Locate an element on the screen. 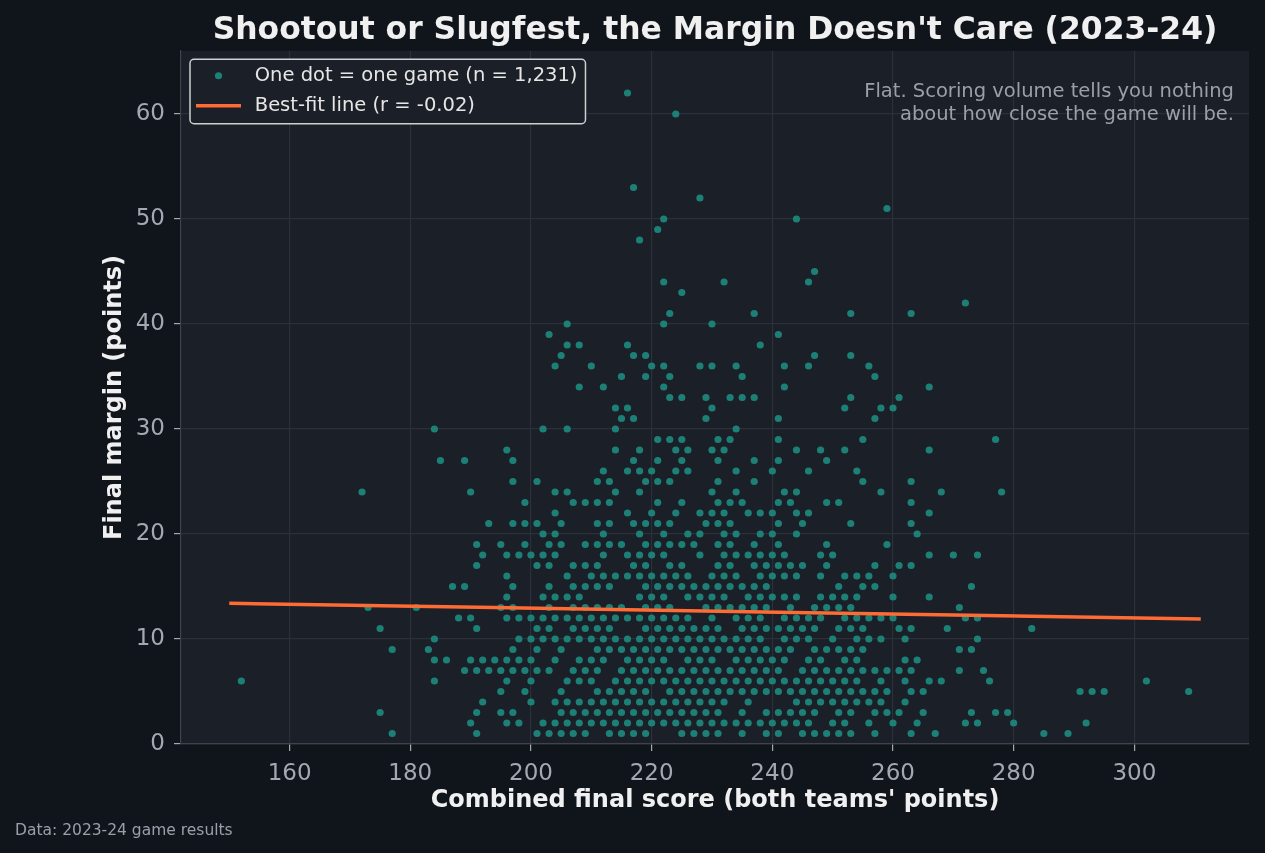 This screenshot has width=1265, height=853. y-tick-label: 30 is located at coordinates (150, 426).